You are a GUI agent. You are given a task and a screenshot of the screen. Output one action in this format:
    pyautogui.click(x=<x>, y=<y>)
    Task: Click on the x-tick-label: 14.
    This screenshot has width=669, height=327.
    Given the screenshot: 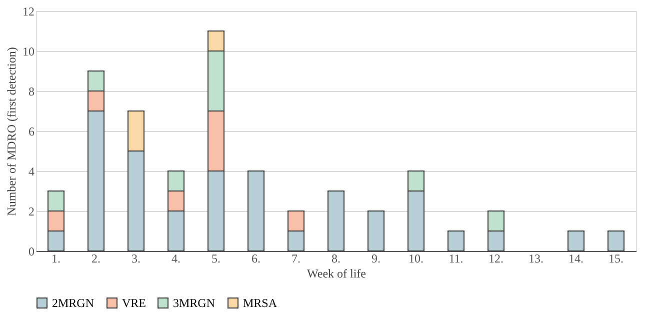 What is the action you would take?
    pyautogui.click(x=576, y=259)
    